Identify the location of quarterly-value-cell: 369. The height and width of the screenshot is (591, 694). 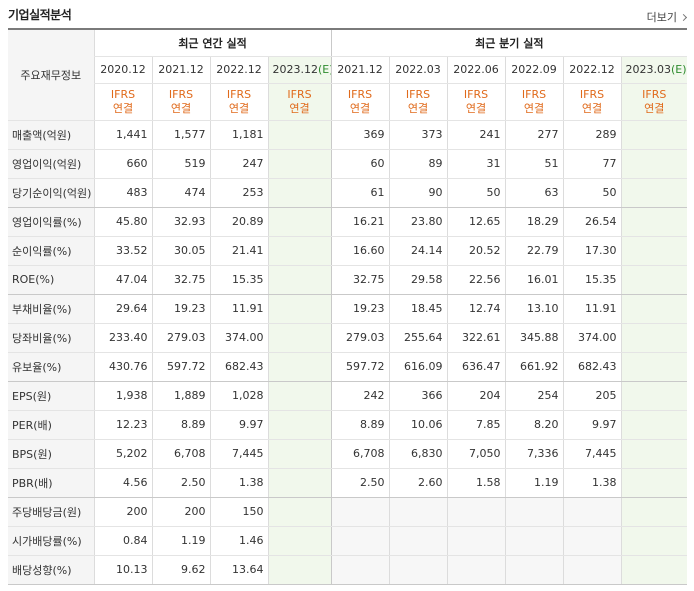
(360, 135).